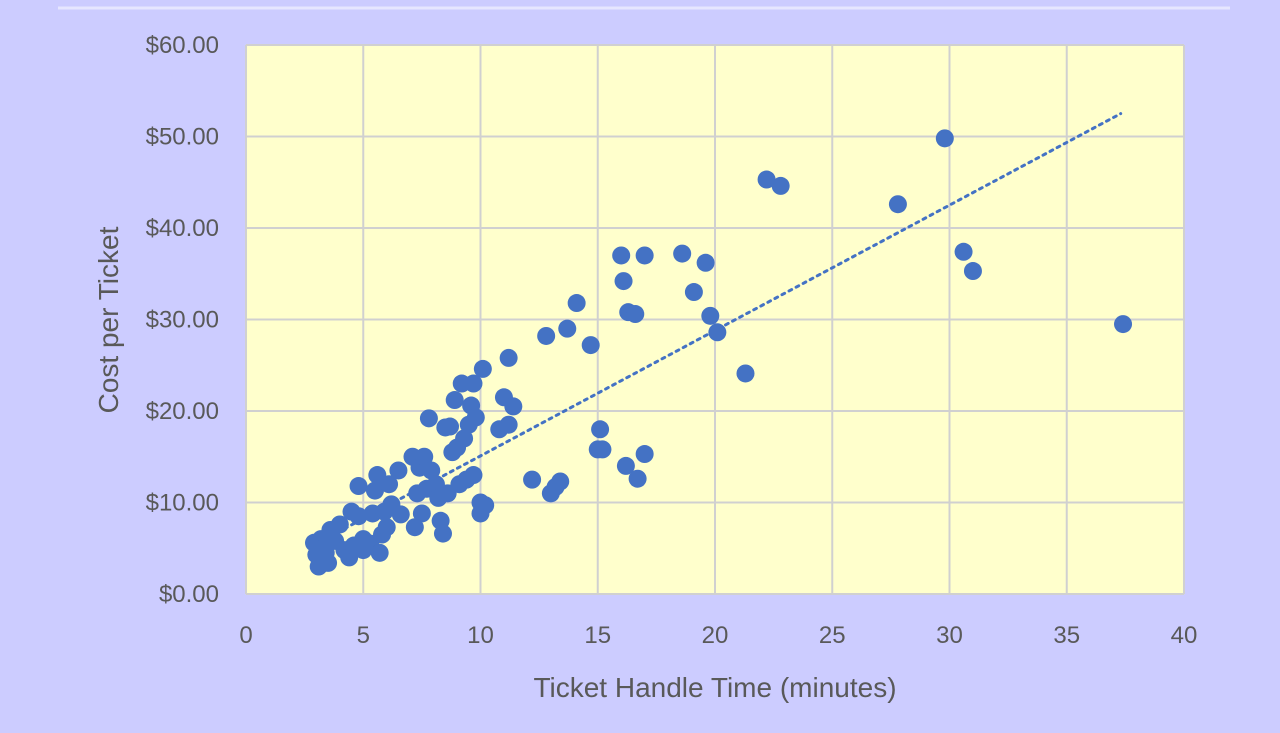 This screenshot has width=1280, height=733. I want to click on y-axis-title: Cost per Ticket, so click(108, 319).